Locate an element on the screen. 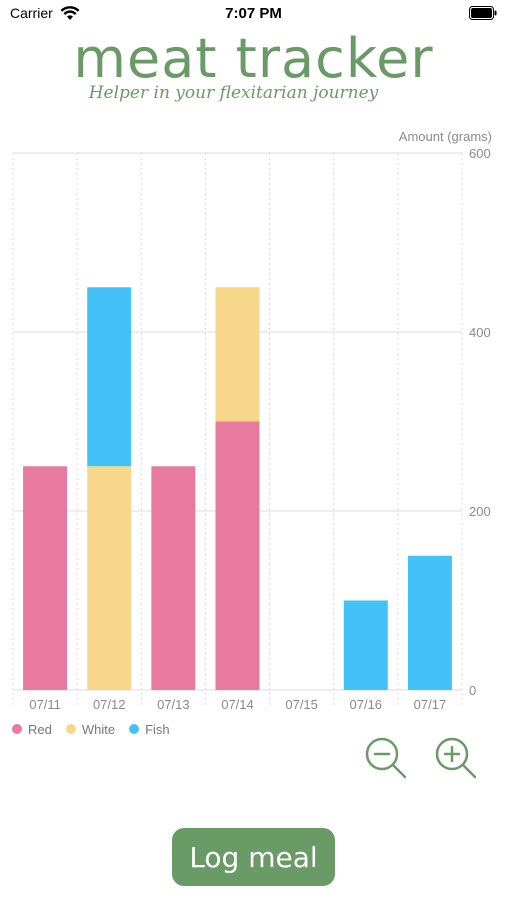 This screenshot has width=507, height=900. status-time: 7:07 PM is located at coordinates (253, 13).